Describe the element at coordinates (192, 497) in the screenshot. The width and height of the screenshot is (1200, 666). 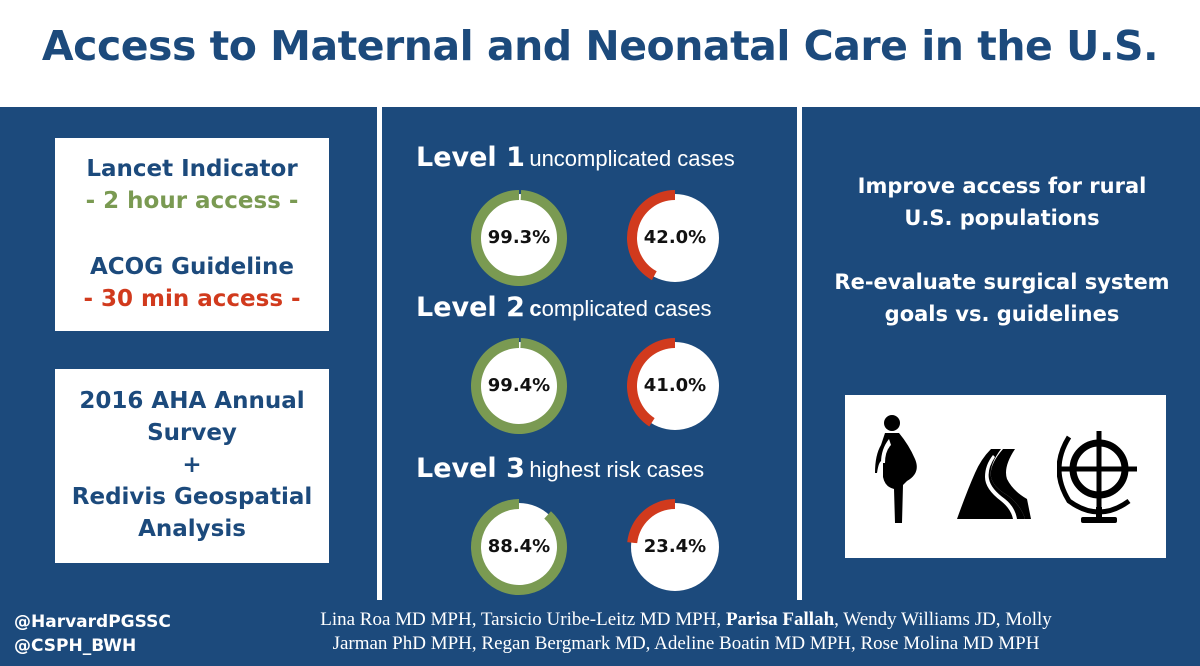
I see `data-source-line-3: Redivis Geospatial` at that location.